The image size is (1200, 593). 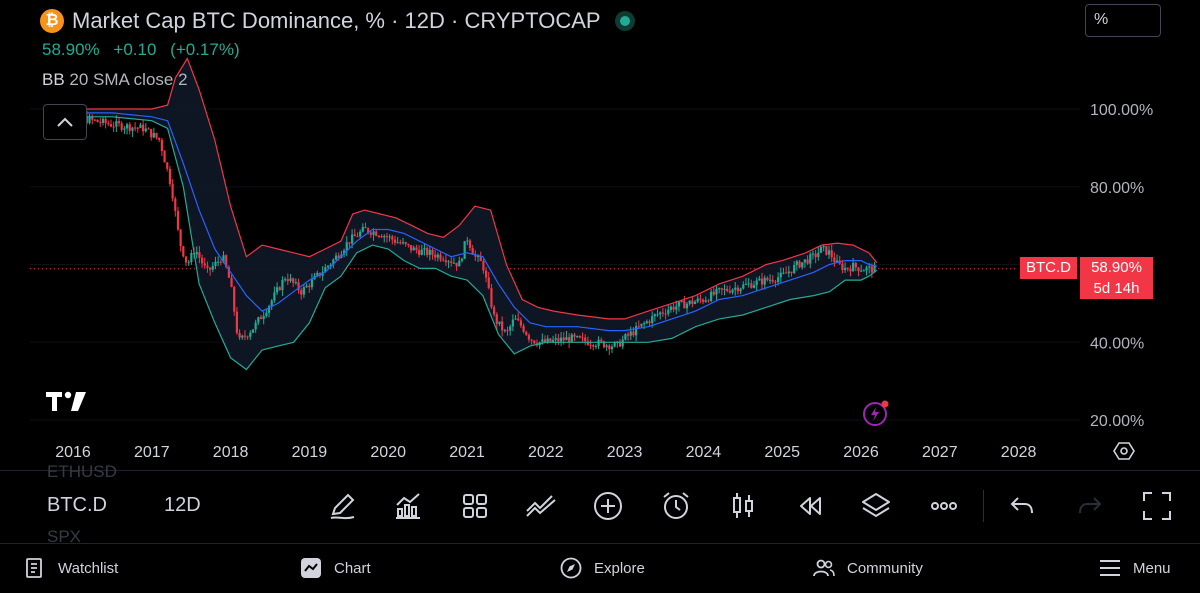 I want to click on nav-watchlist: Watchlist, so click(x=71, y=568).